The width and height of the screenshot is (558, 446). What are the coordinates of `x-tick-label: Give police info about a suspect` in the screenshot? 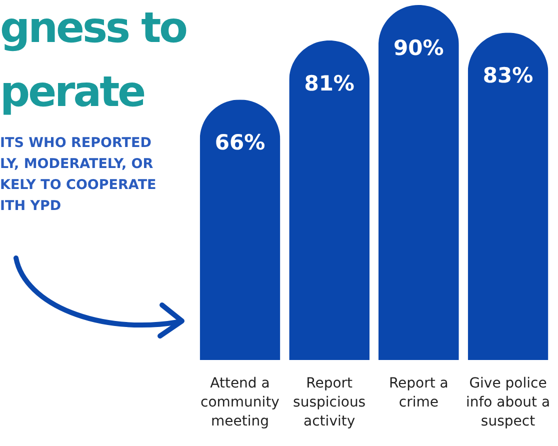 It's located at (508, 403).